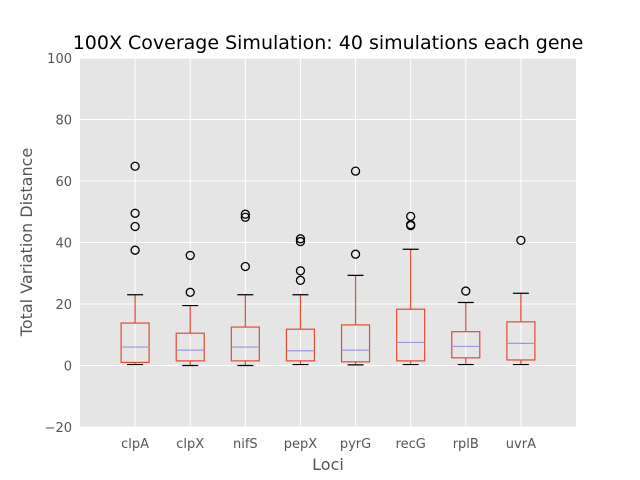  I want to click on x-tick-label: uvrA, so click(521, 444).